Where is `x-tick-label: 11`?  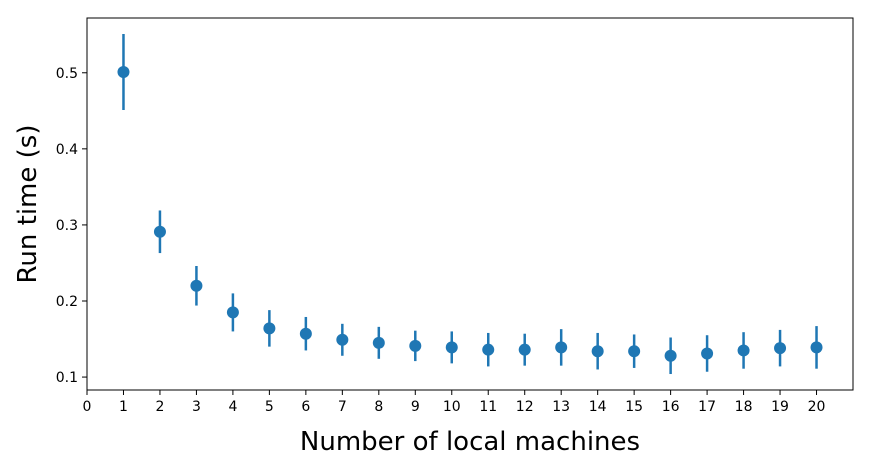
x-tick-label: 11 is located at coordinates (488, 407).